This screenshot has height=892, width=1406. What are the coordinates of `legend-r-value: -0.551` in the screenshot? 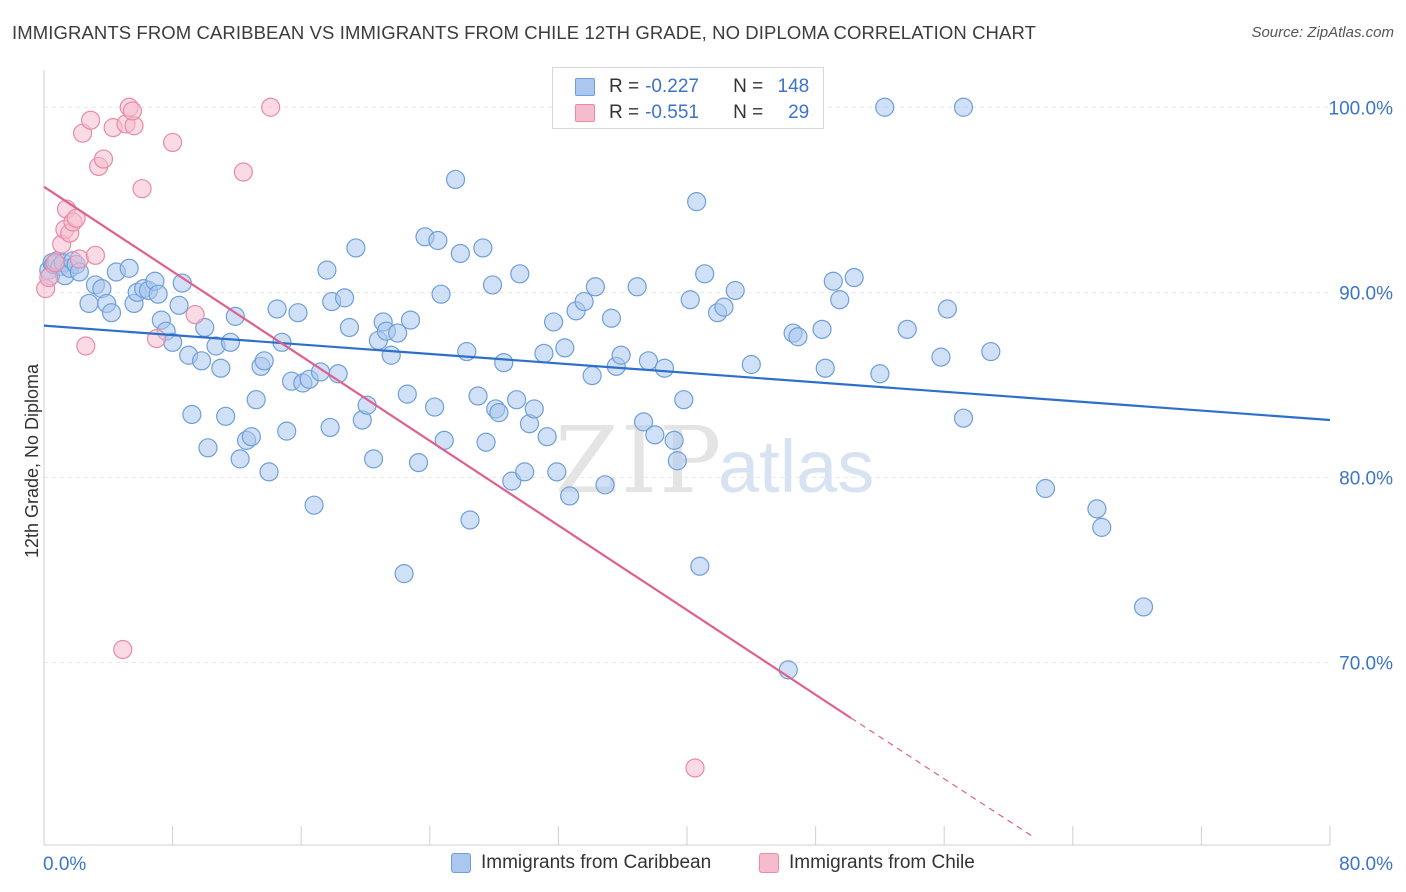 It's located at (672, 112).